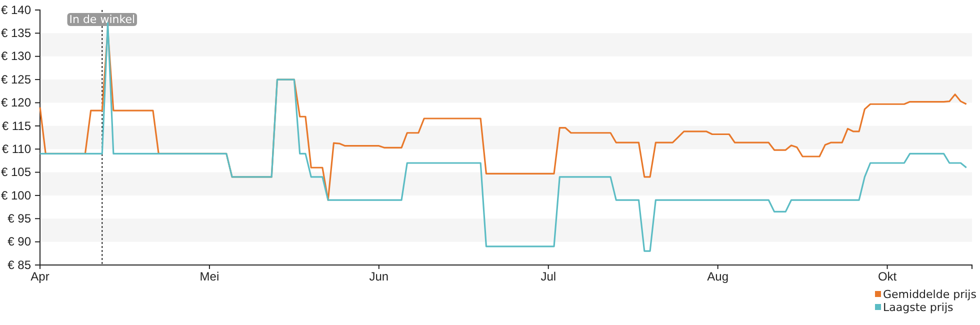 Image resolution: width=980 pixels, height=325 pixels. I want to click on y-tick-label: € 90, so click(20, 241).